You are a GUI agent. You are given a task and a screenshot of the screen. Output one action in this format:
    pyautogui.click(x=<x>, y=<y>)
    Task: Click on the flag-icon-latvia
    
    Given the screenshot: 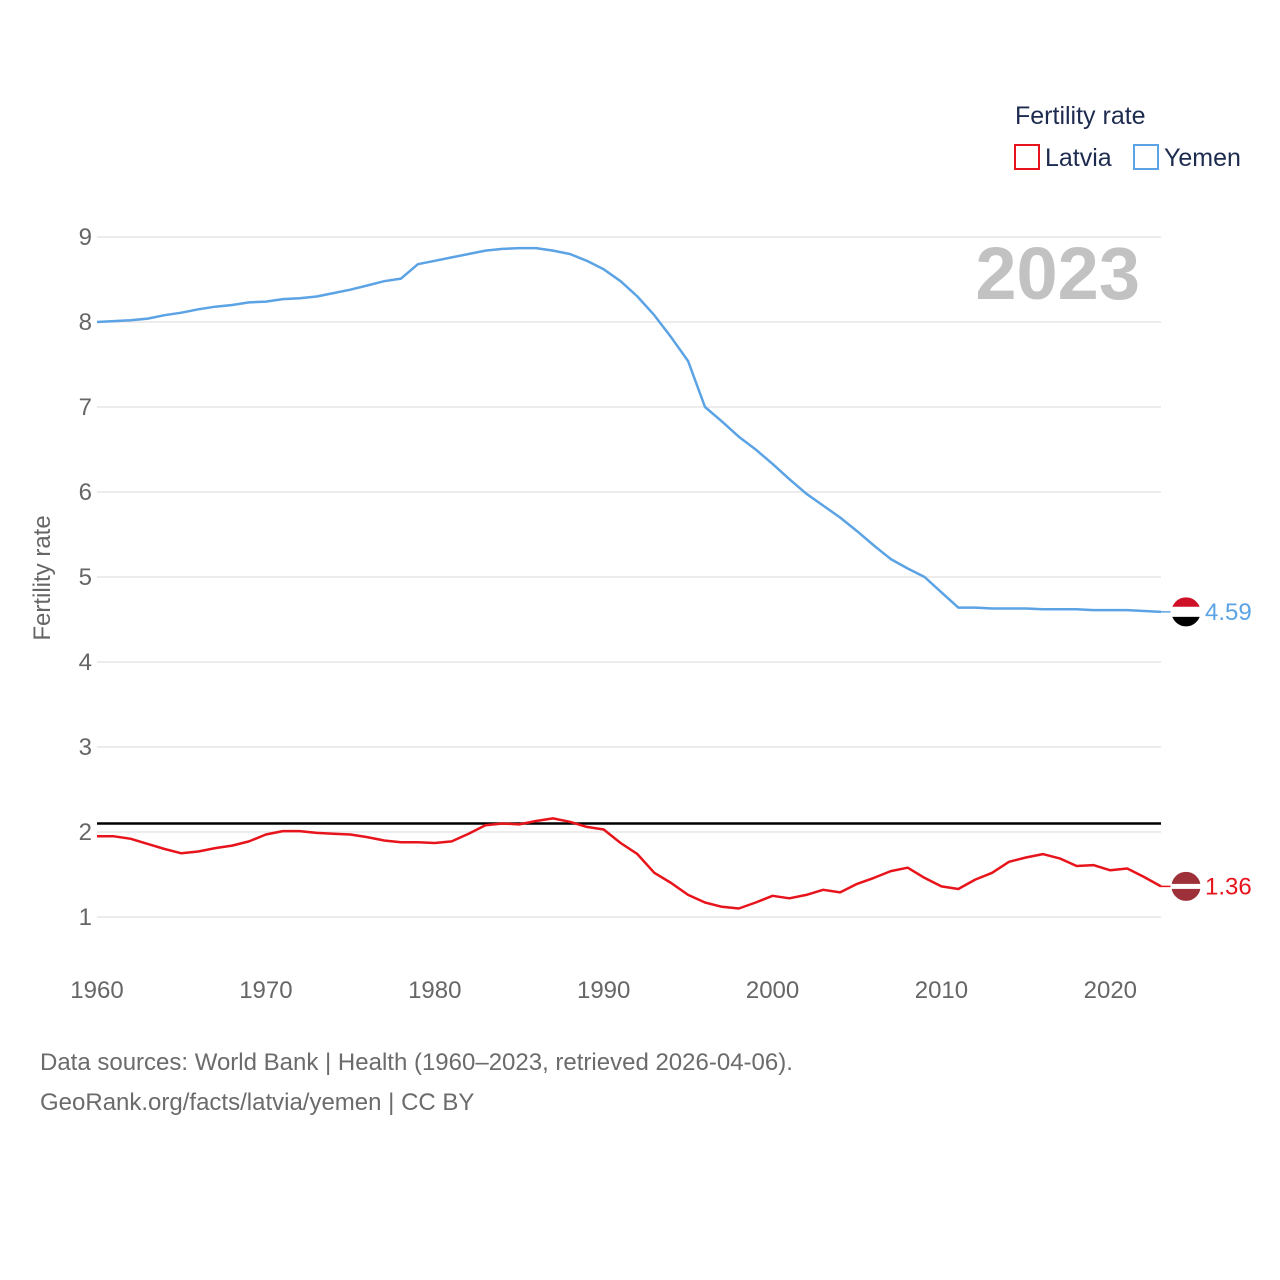 What is the action you would take?
    pyautogui.click(x=1186, y=886)
    